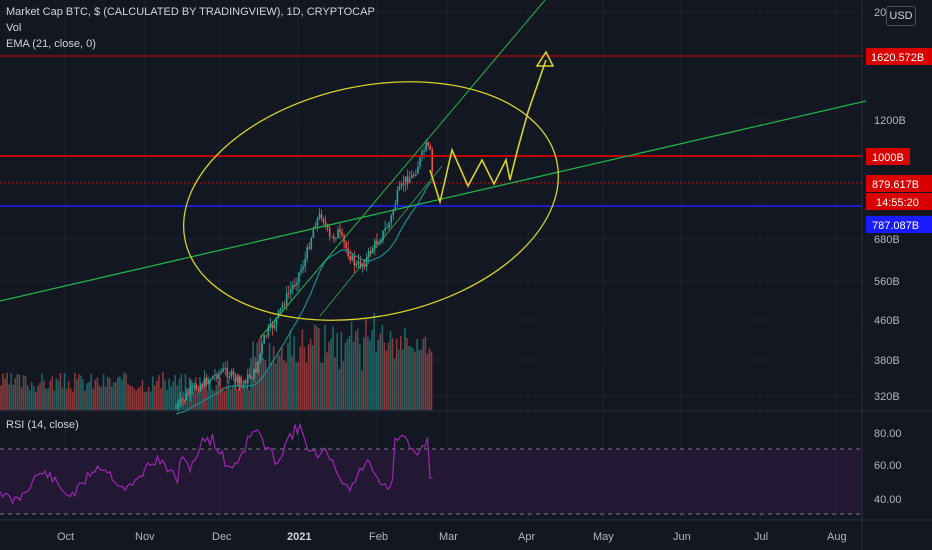  Describe the element at coordinates (65, 537) in the screenshot. I see `time-tick: Oct` at that location.